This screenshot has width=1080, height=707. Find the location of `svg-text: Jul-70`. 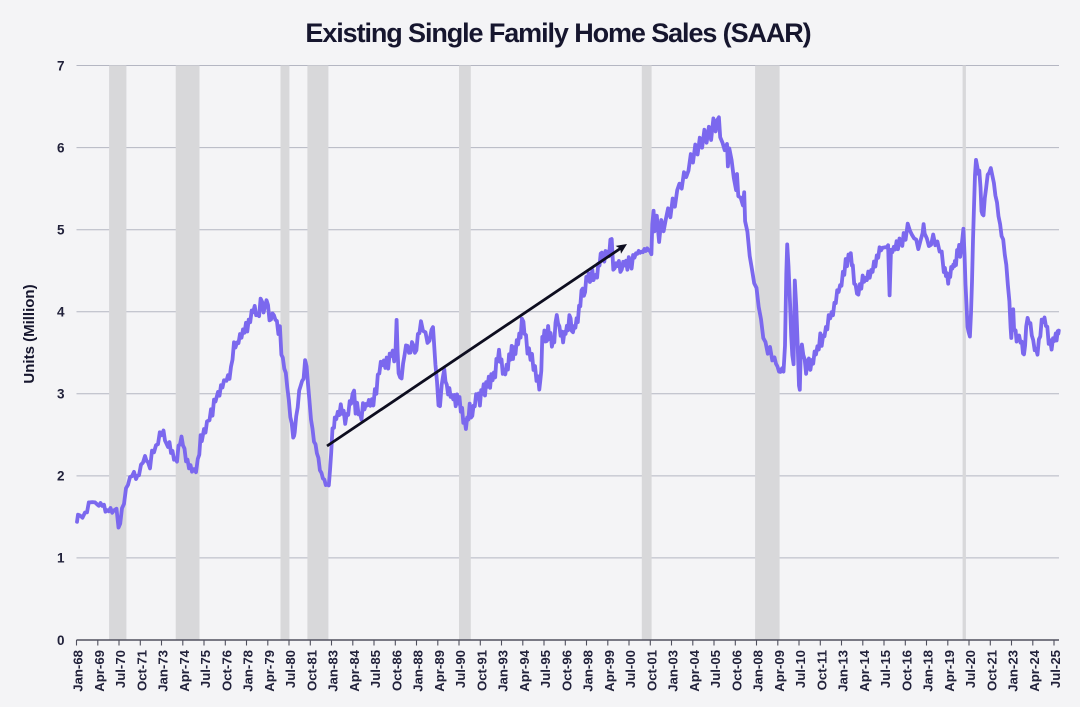

svg-text: Jul-70 is located at coordinates (120, 669).